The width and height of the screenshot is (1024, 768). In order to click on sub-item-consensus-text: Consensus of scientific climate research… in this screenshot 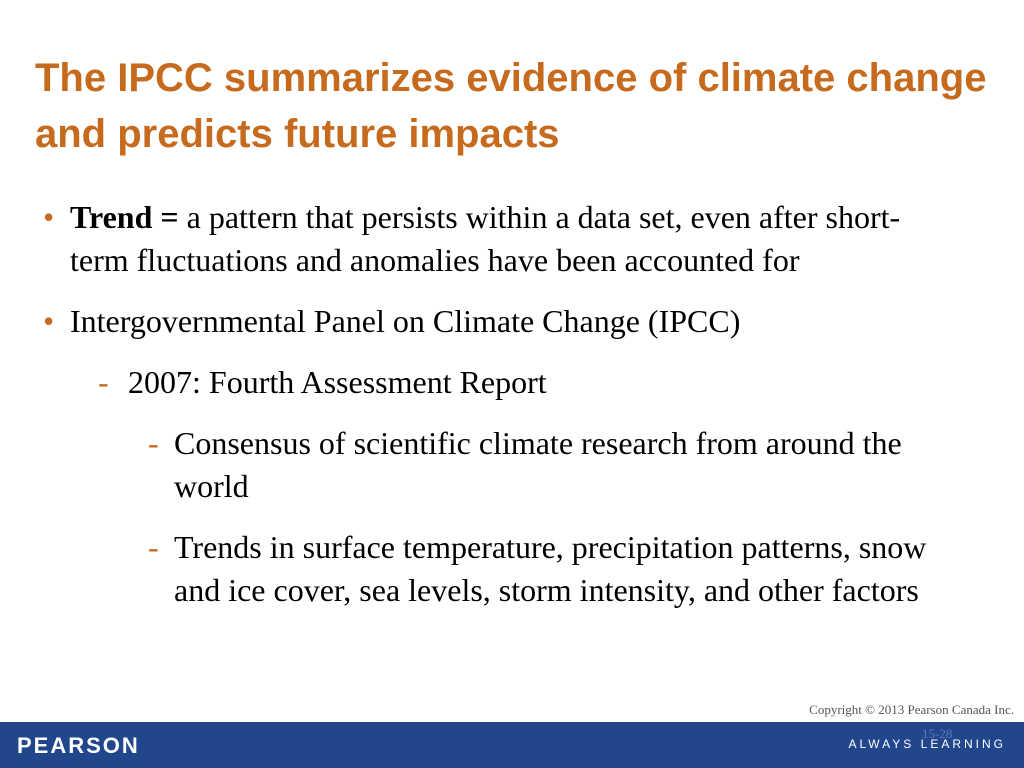, I will do `click(538, 464)`.